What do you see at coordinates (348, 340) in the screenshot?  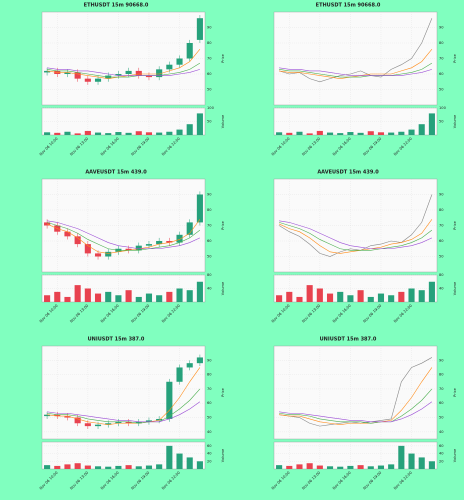 I see `chart-title: UNIUSDT 15m 387.0` at bounding box center [348, 340].